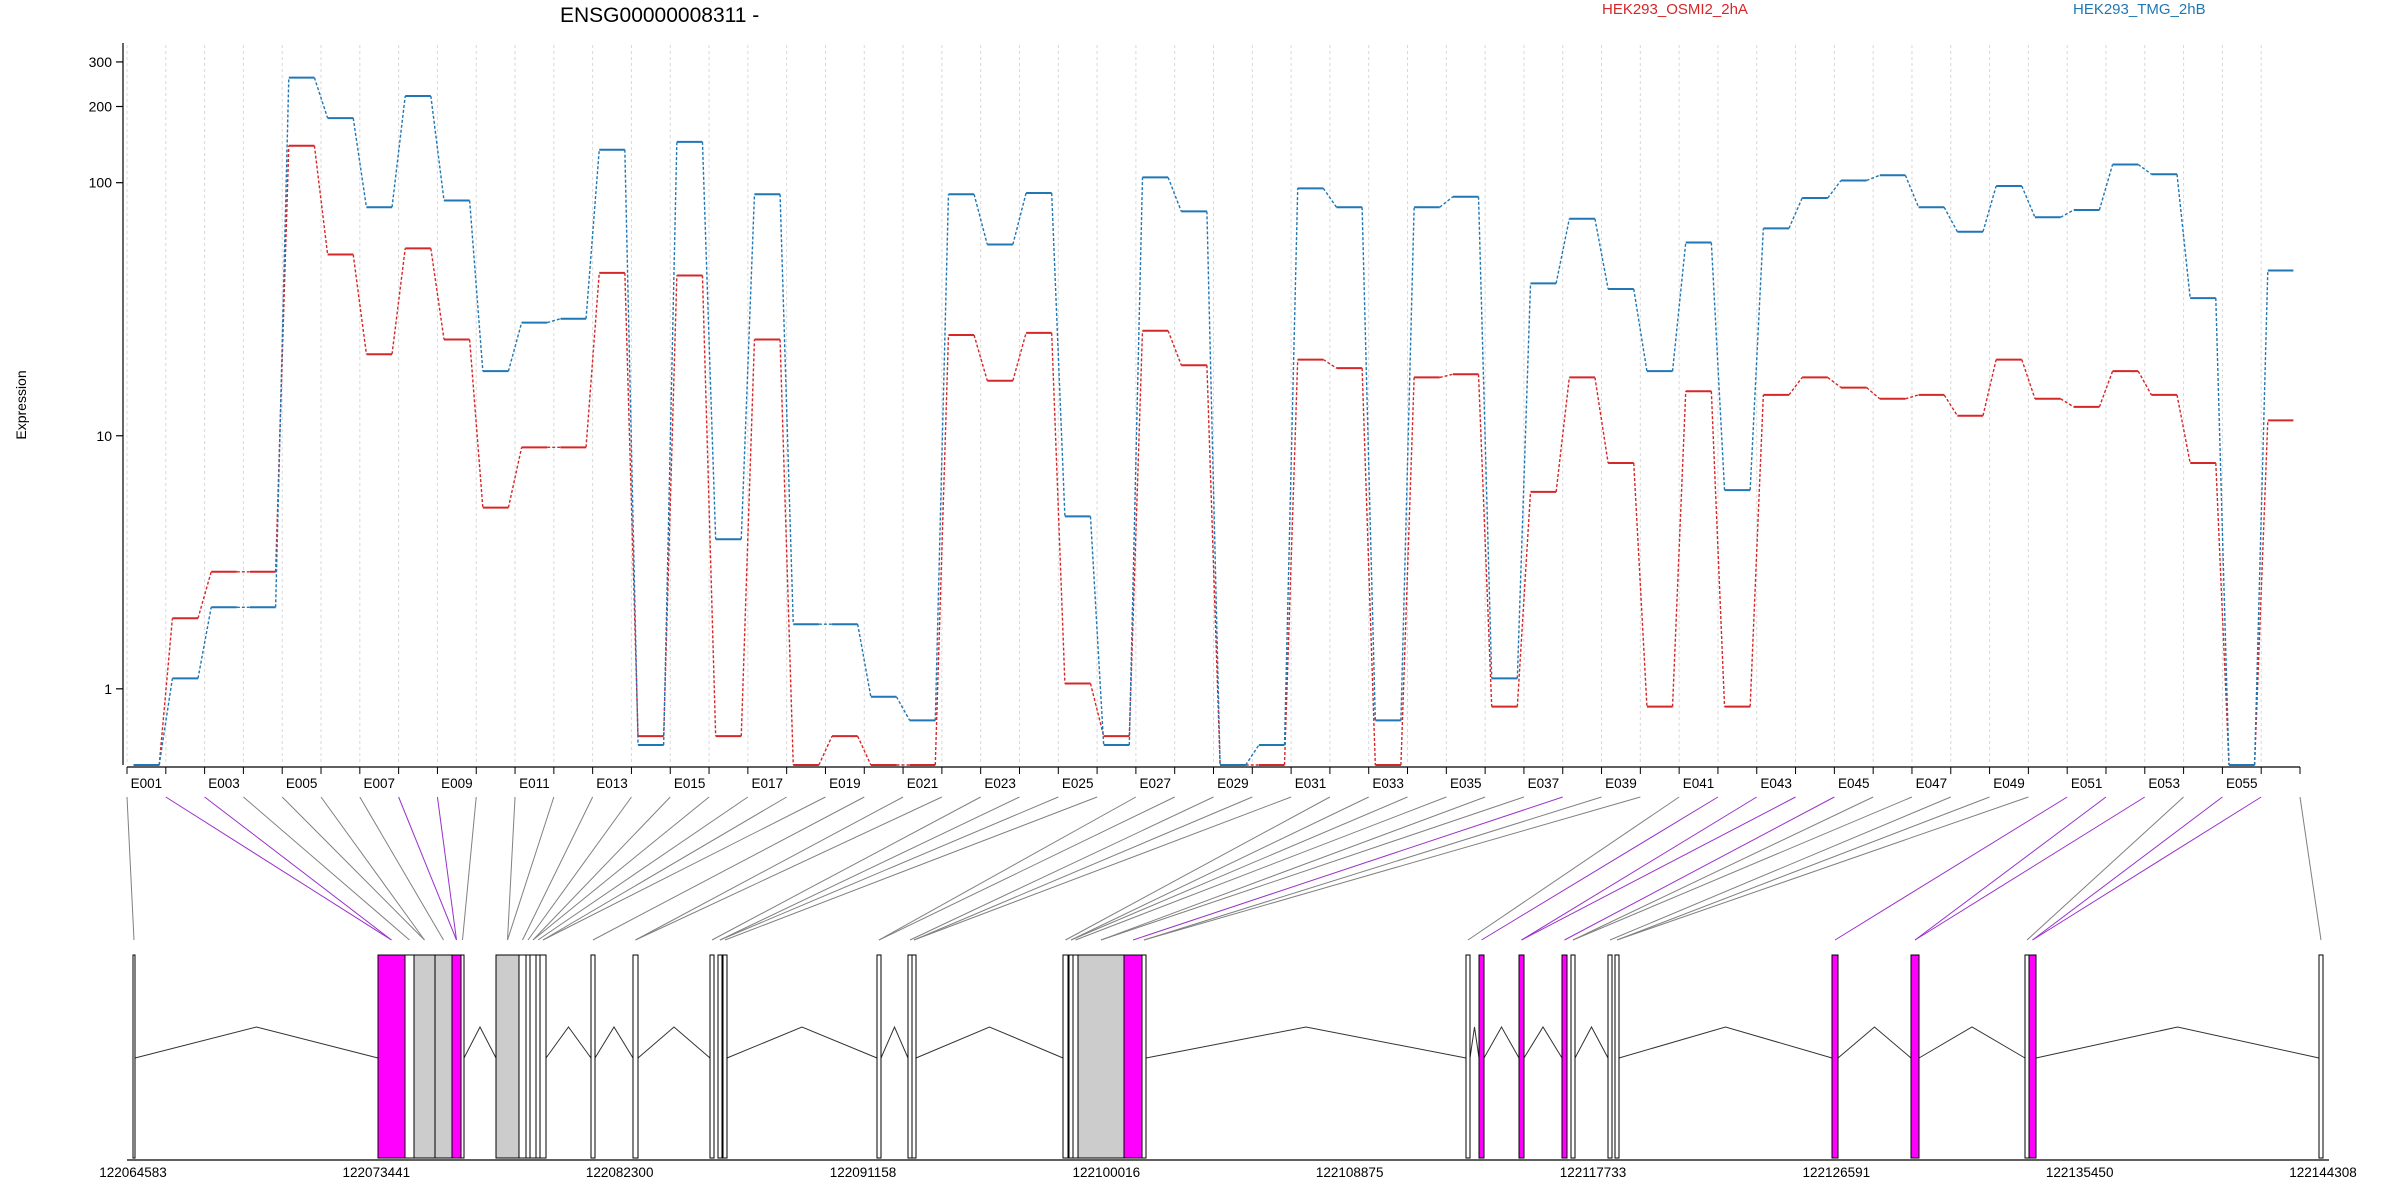 This screenshot has height=1200, width=2400. What do you see at coordinates (612, 783) in the screenshot?
I see `exon-label: E013` at bounding box center [612, 783].